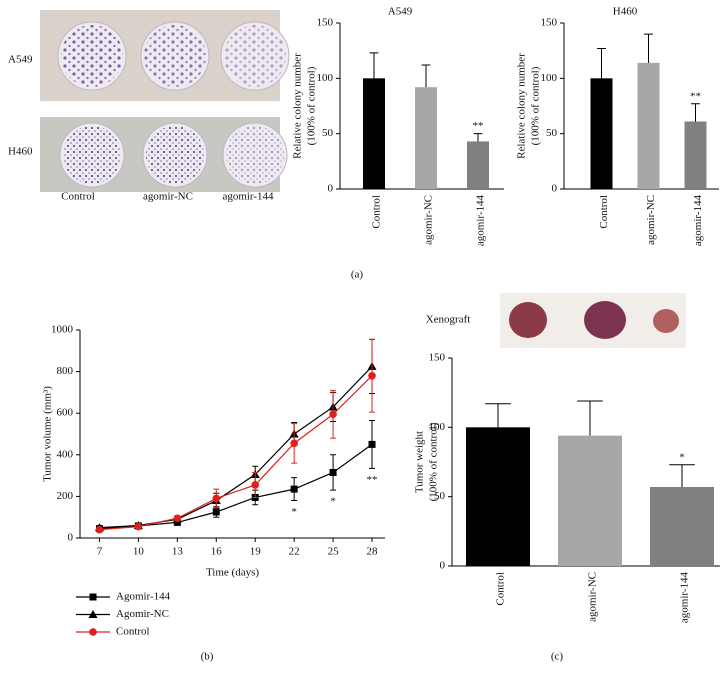  Describe the element at coordinates (522, 106) in the screenshot. I see `y-axis-label: Relative colony number` at that location.